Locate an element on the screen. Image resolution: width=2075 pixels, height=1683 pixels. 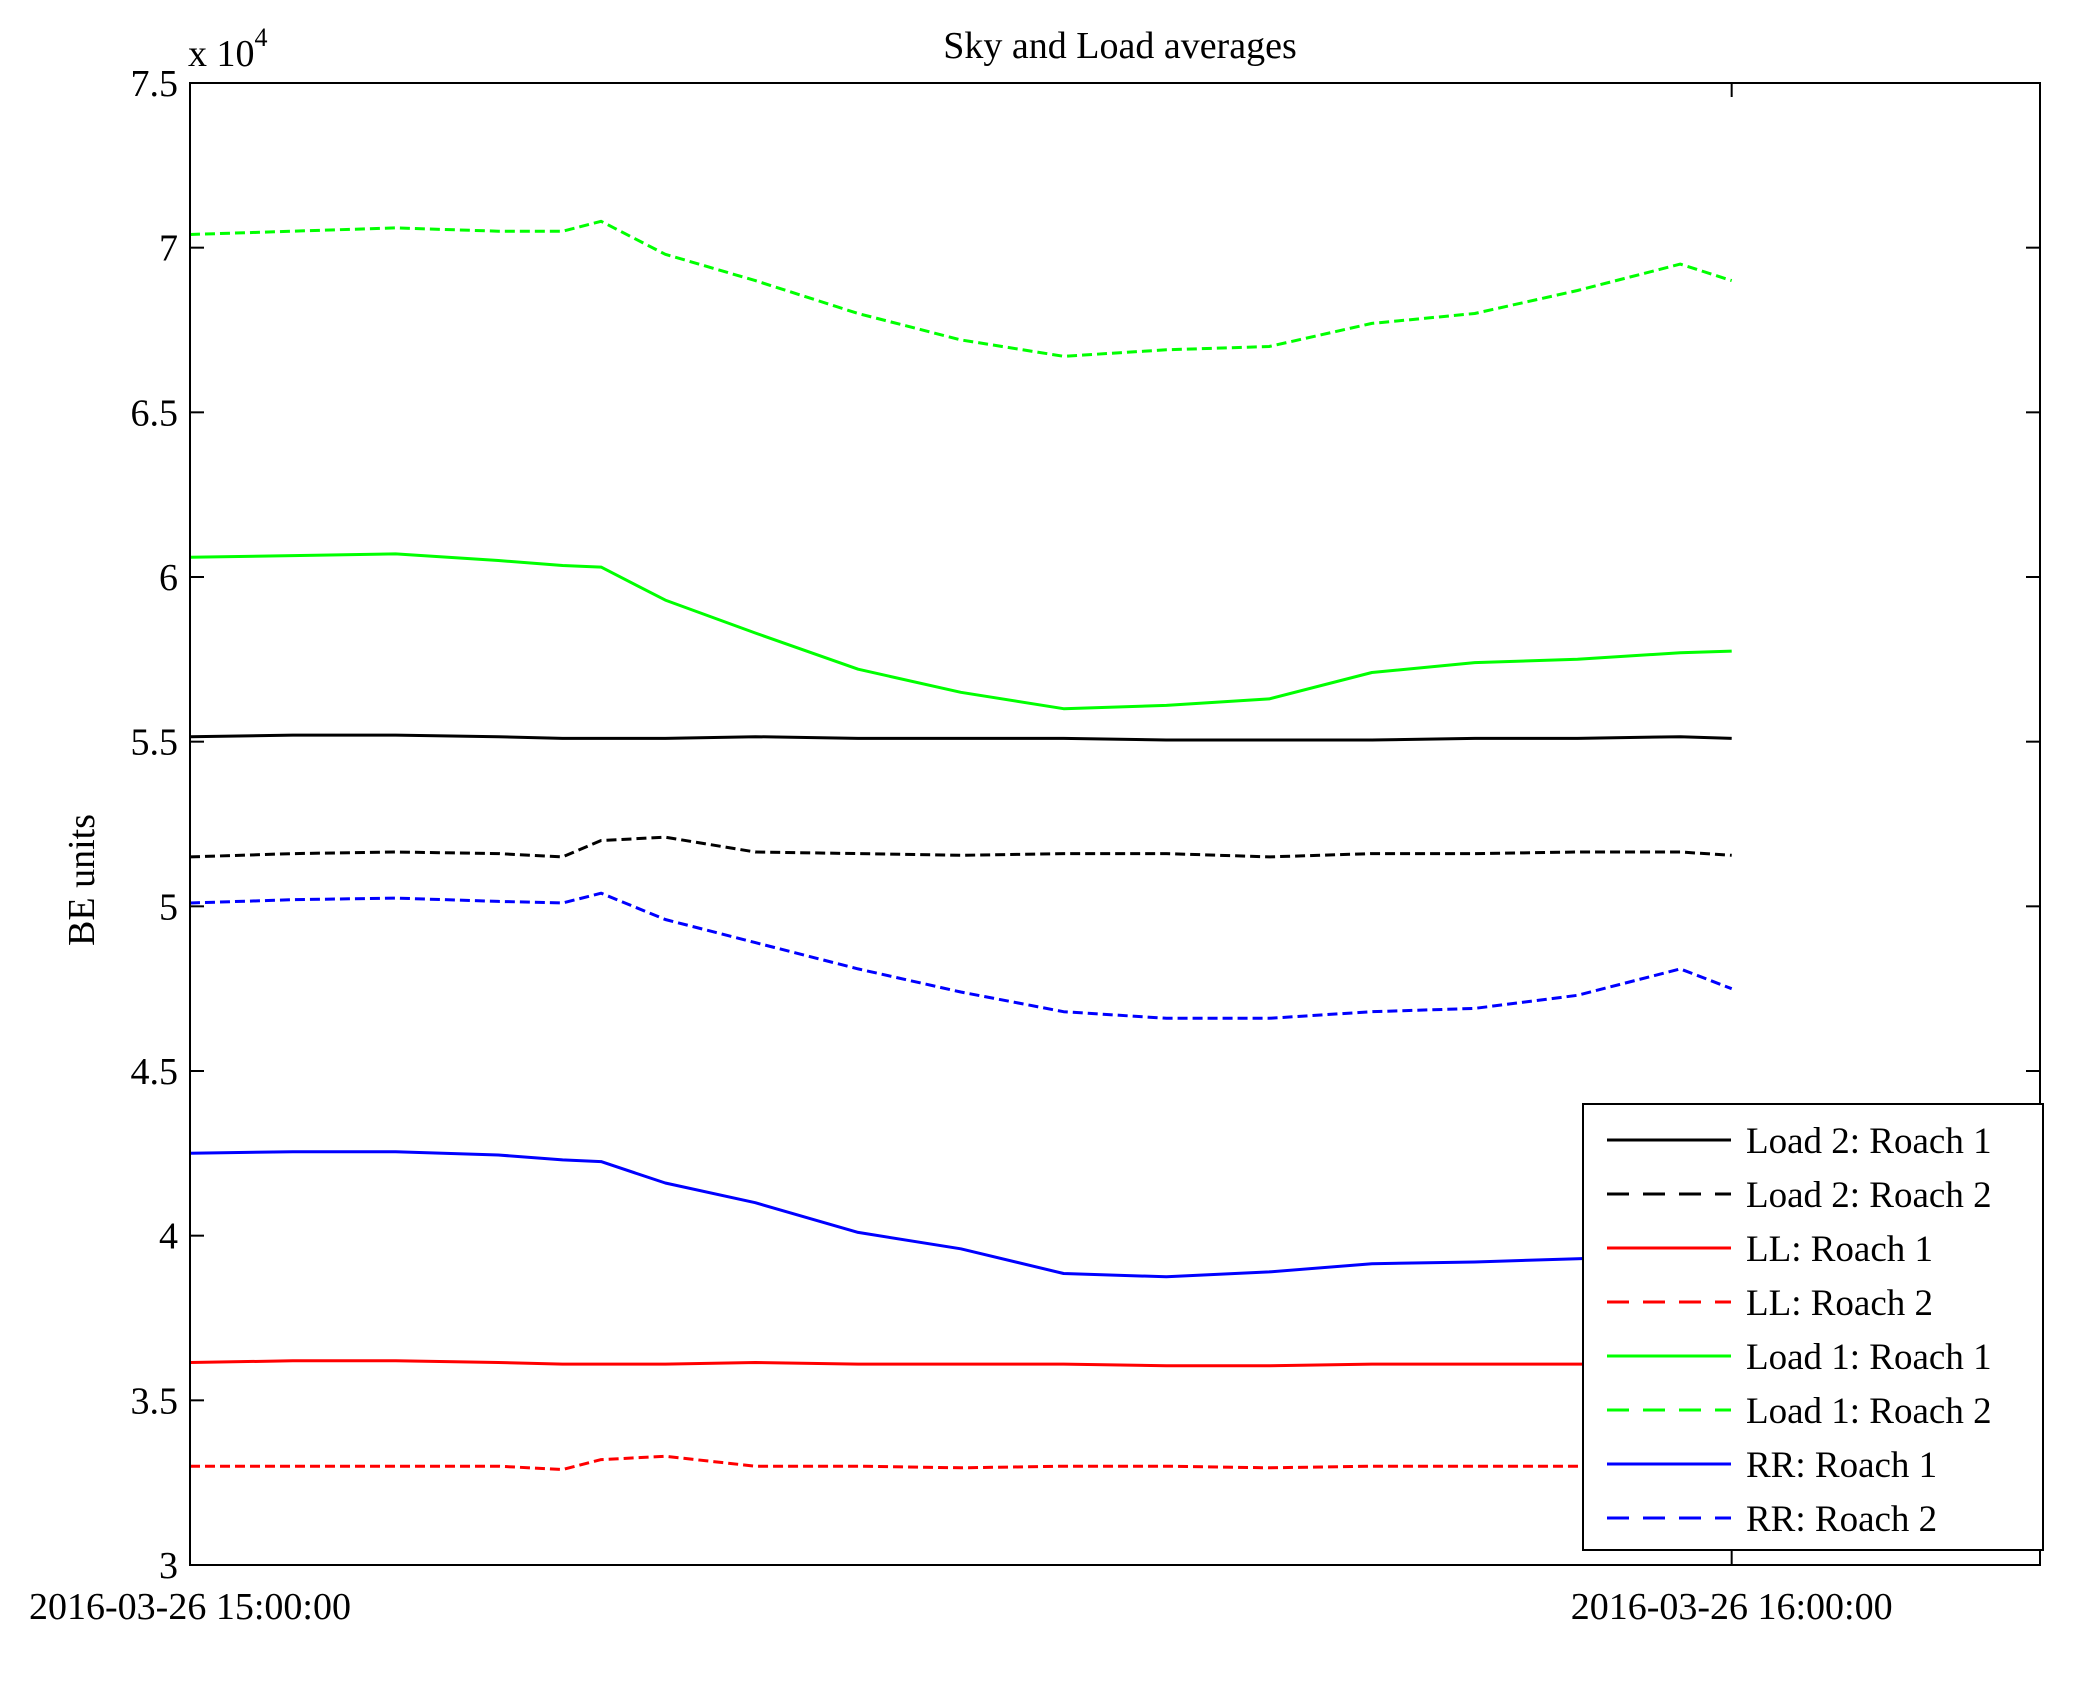
y-tick-label: 7.5 is located at coordinates (155, 84).